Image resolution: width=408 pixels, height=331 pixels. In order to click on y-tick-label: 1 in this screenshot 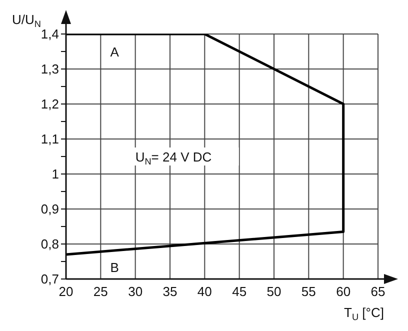, I will do `click(55, 174)`.